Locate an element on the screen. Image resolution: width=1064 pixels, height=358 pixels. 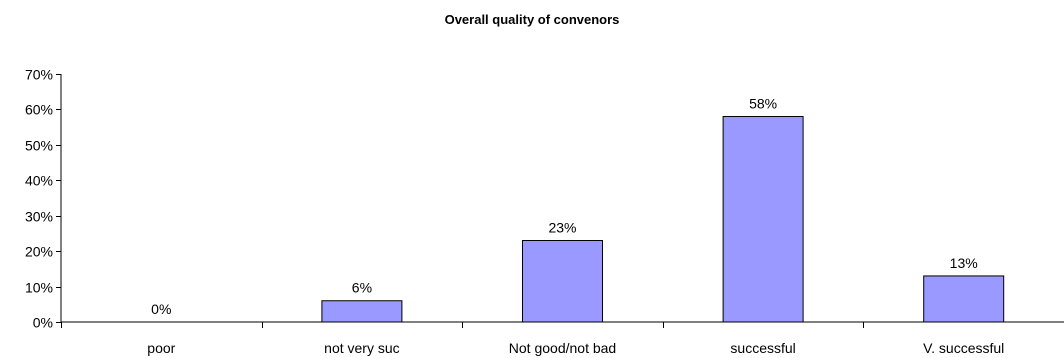
data-label: 58% is located at coordinates (763, 104).